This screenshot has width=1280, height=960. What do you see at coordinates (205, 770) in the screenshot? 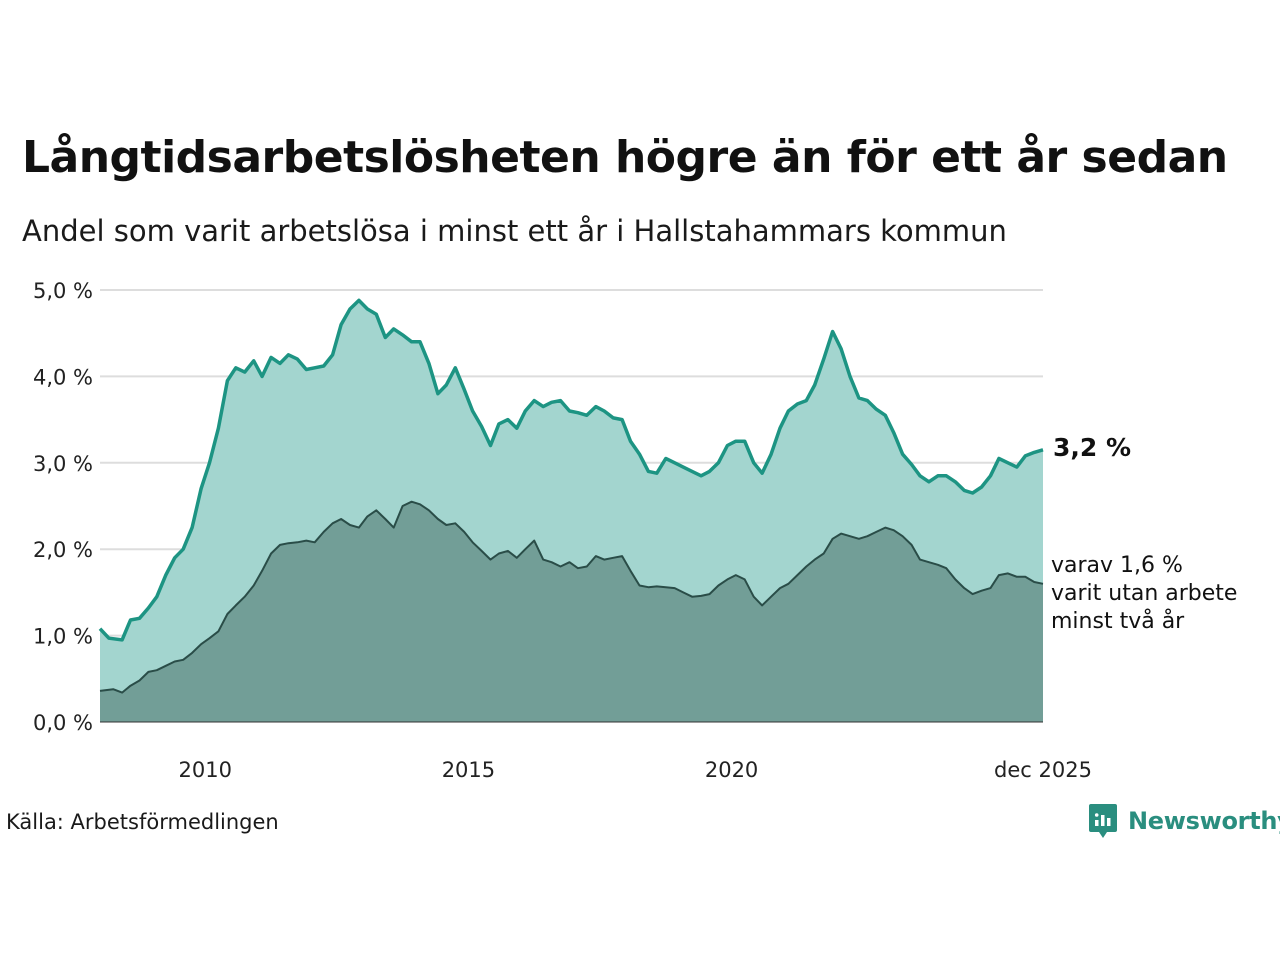
I see `x-tick-label: 2010` at bounding box center [205, 770].